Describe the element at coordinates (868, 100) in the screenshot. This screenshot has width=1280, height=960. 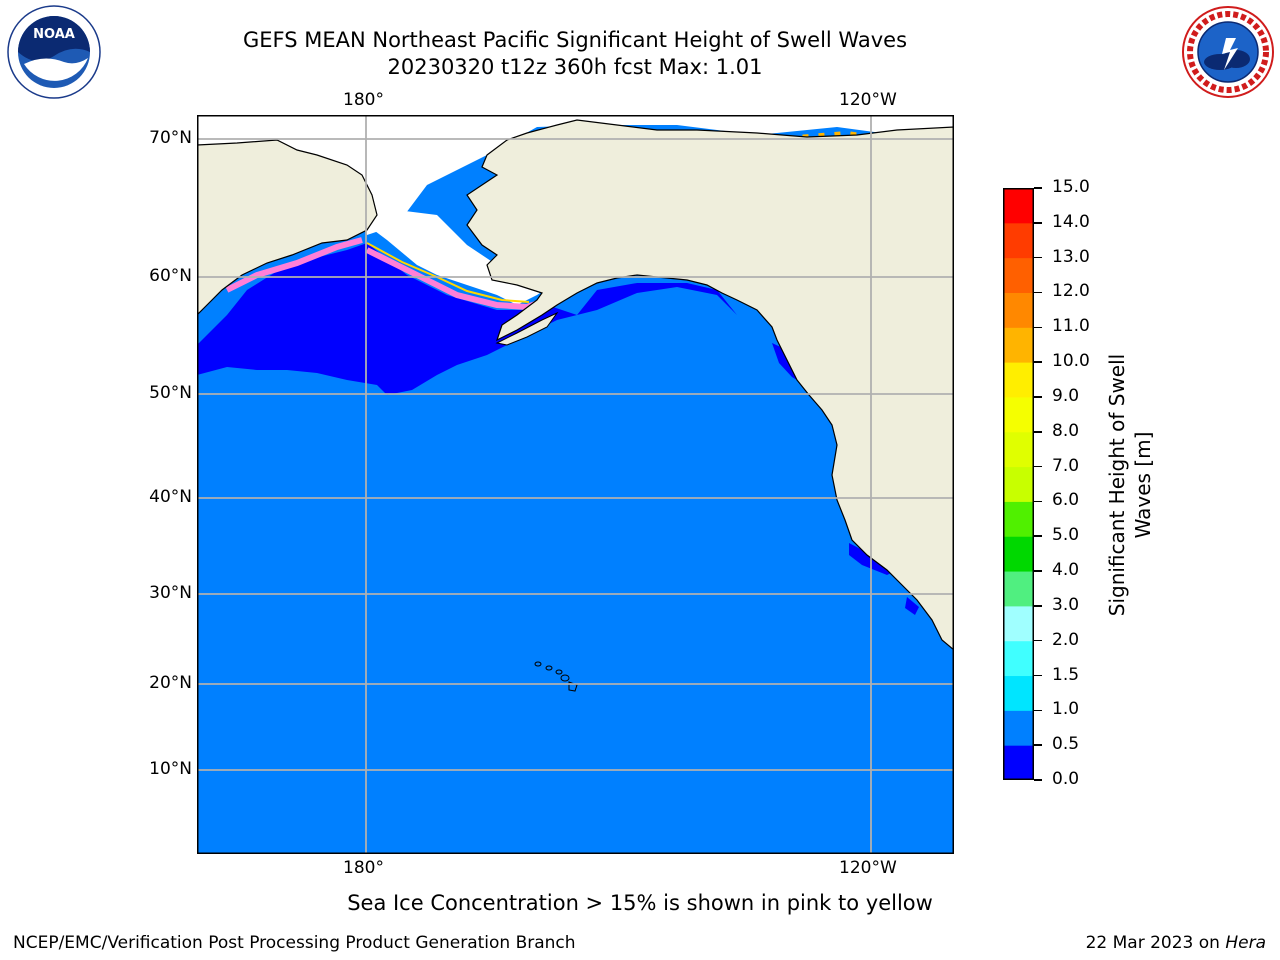
I see `lon-label-top-120w: 120°W` at that location.